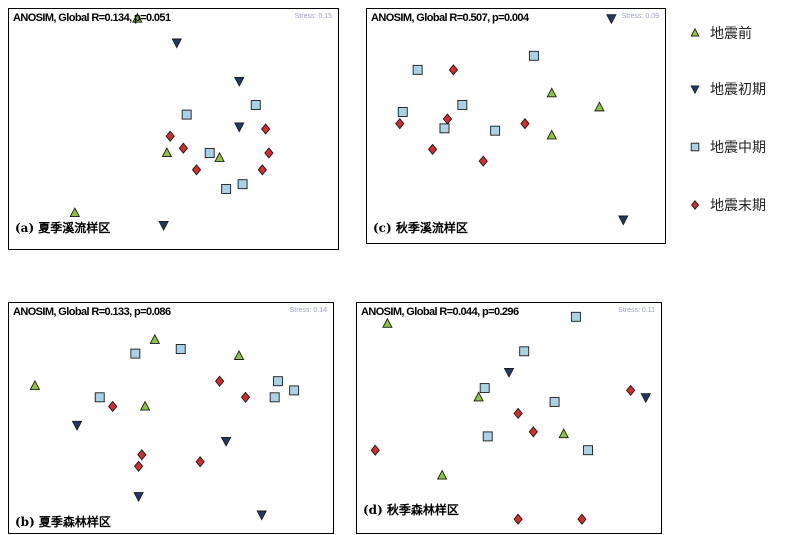 The width and height of the screenshot is (796, 535). I want to click on panel-a-stress: Stress: 0.15, so click(313, 16).